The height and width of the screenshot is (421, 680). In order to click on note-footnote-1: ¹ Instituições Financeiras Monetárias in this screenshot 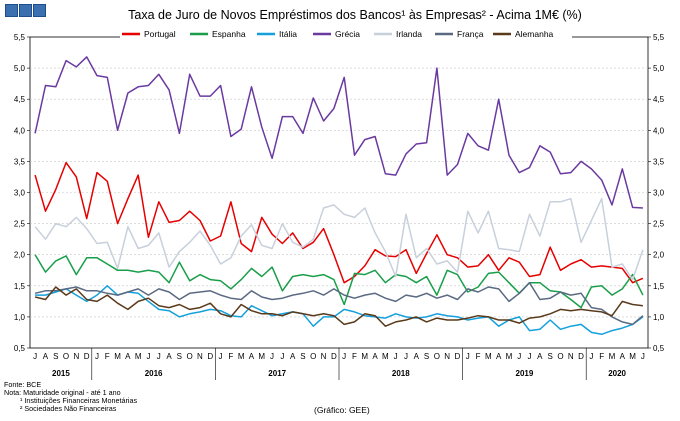, I will do `click(79, 400)`.